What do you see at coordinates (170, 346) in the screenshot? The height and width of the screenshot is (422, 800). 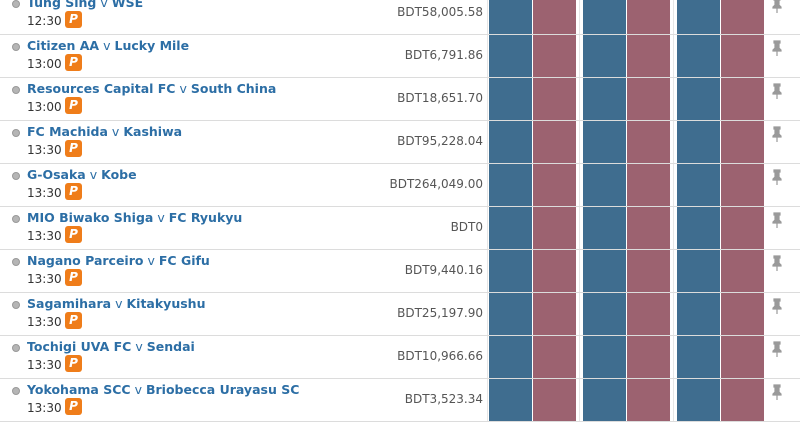 I see `away-team: Sendai` at bounding box center [170, 346].